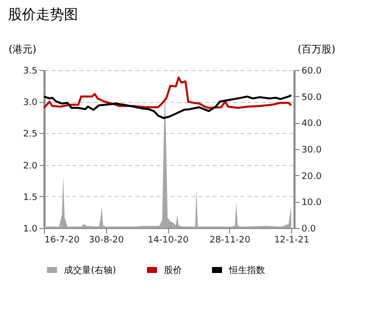  What do you see at coordinates (309, 229) in the screenshot?
I see `y2-tick-label: 0.0` at bounding box center [309, 229].